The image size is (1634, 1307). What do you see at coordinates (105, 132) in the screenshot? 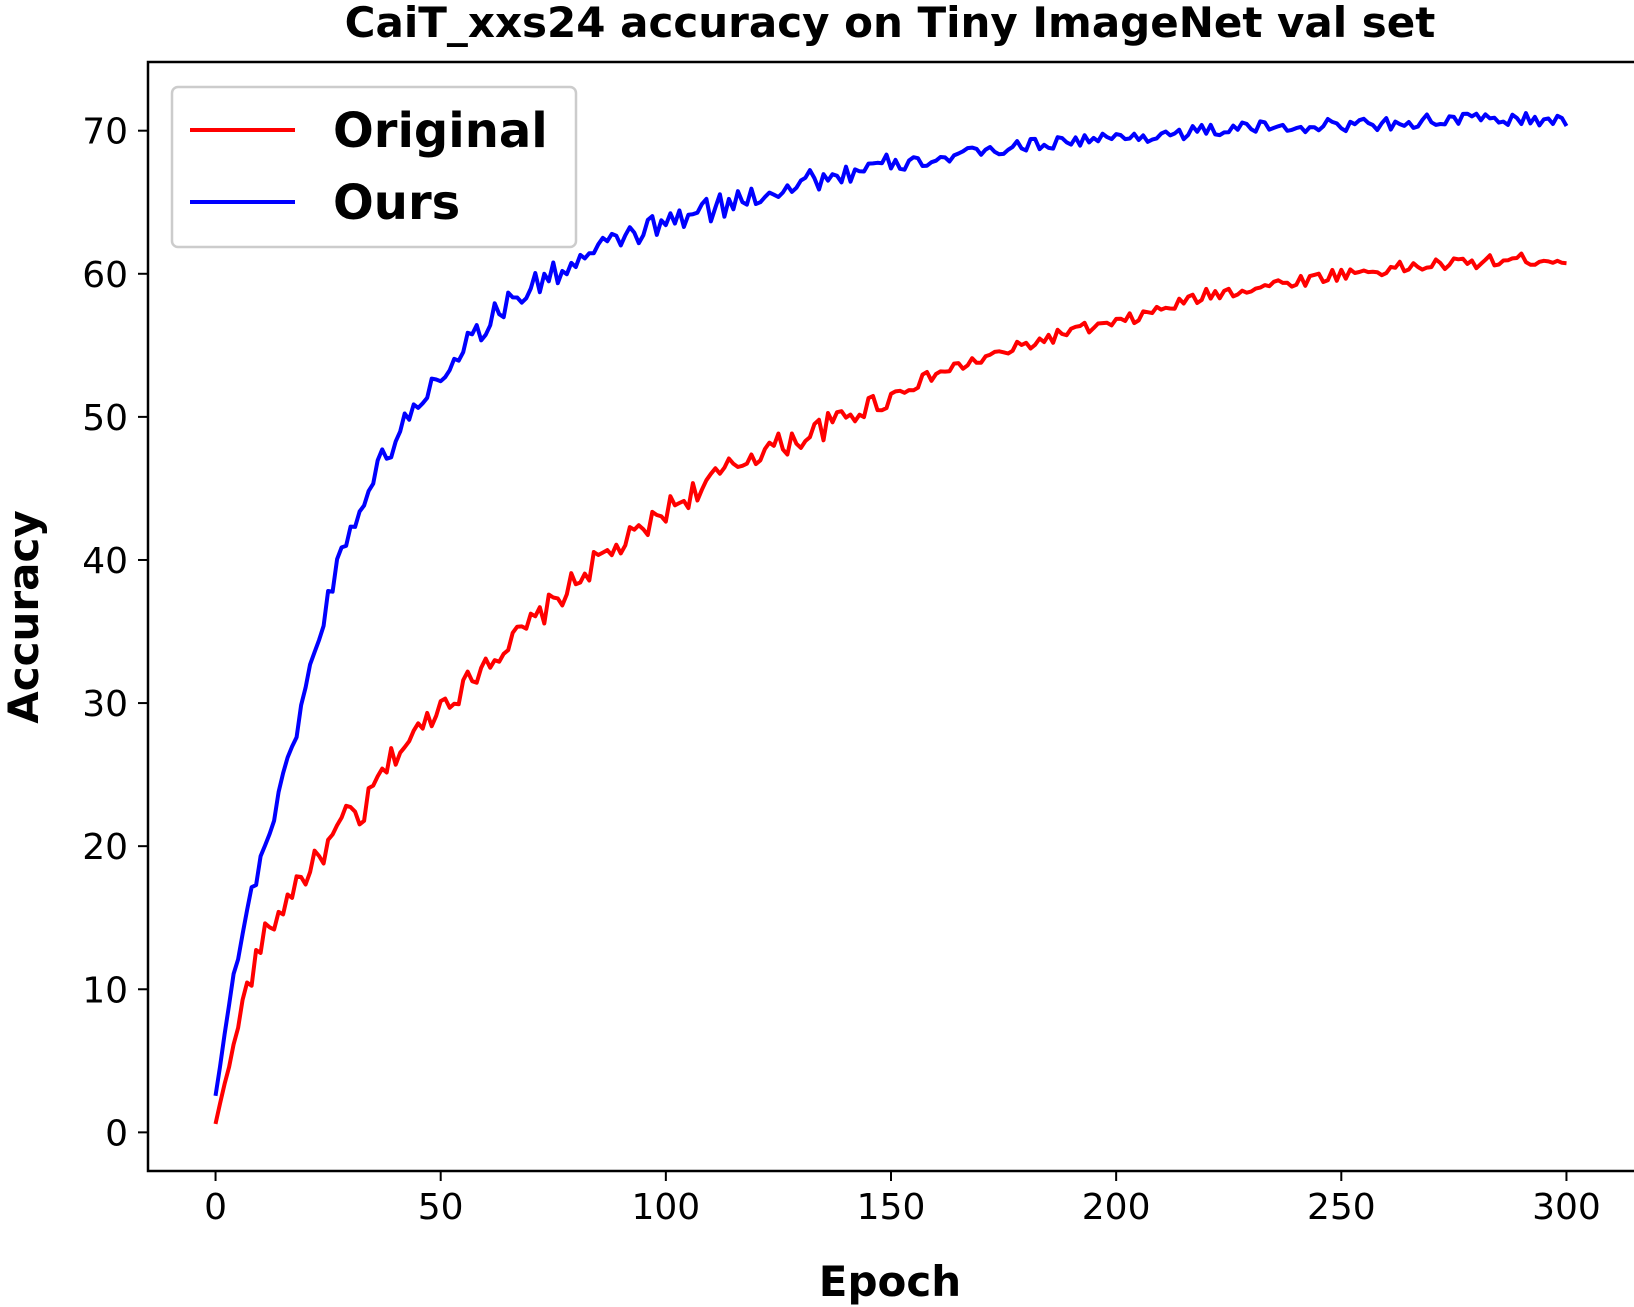
I see `y-tick-label: 70` at bounding box center [105, 132].